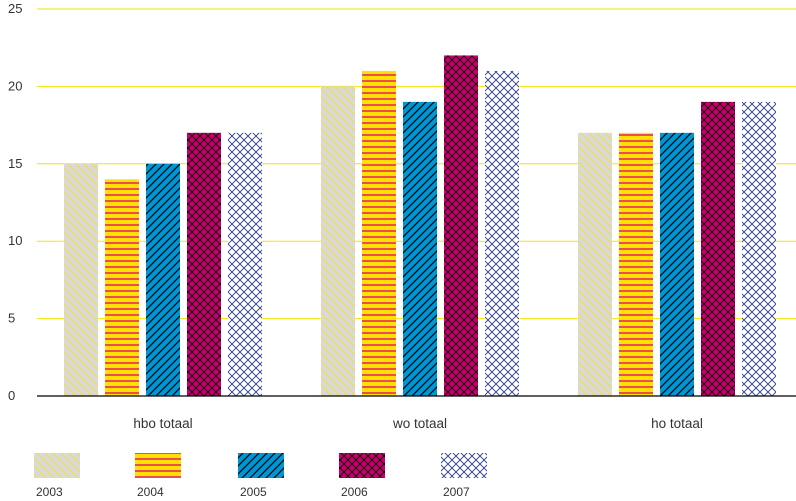  I want to click on y-tick-label: 10, so click(15, 240).